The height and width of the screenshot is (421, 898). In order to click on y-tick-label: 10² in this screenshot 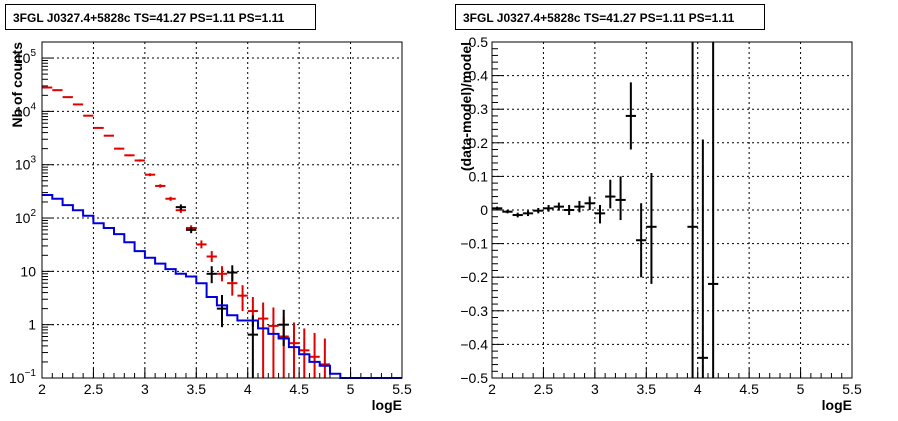, I will do `click(26, 217)`.